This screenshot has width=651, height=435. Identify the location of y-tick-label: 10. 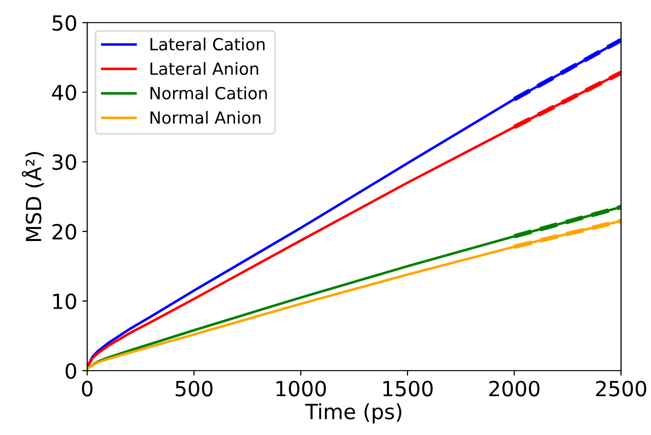
(64, 301).